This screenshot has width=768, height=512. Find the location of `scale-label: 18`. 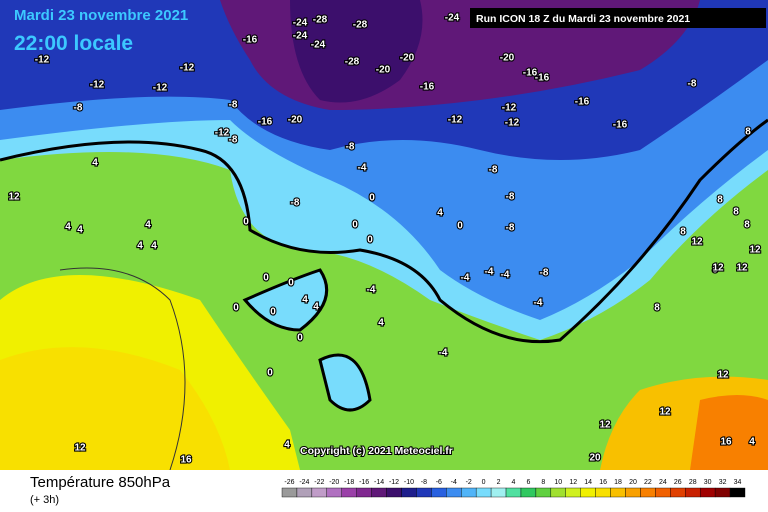

scale-label: 18 is located at coordinates (618, 482).